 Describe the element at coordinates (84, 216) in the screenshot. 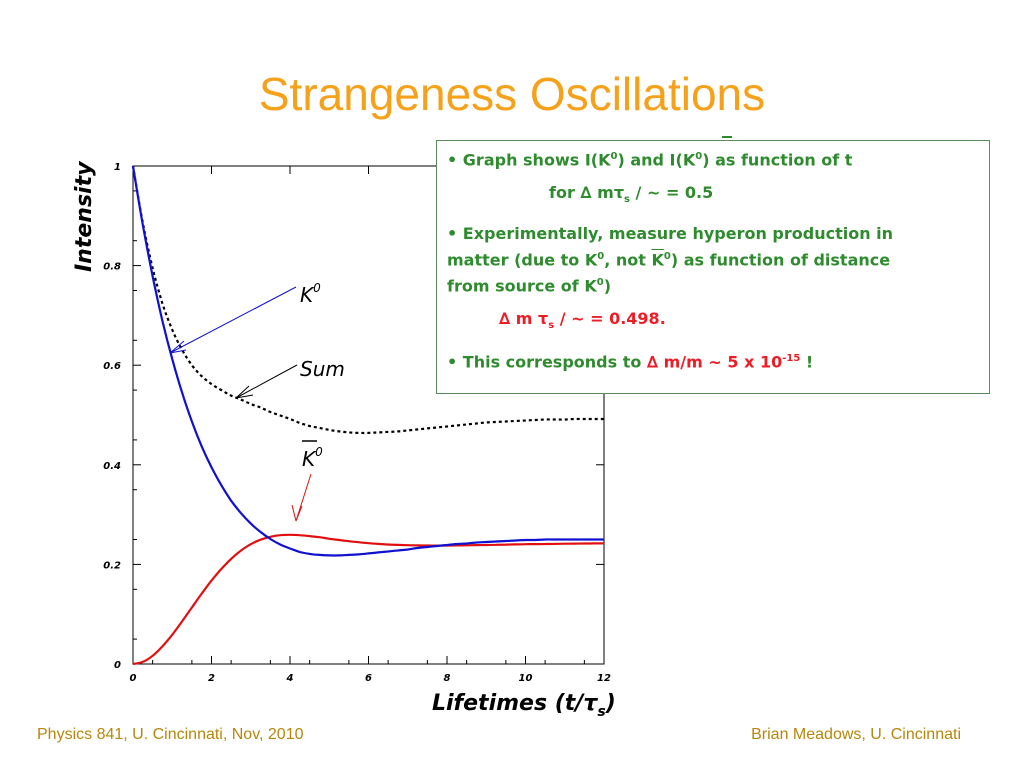

I see `y-axis-label: Intensity` at that location.